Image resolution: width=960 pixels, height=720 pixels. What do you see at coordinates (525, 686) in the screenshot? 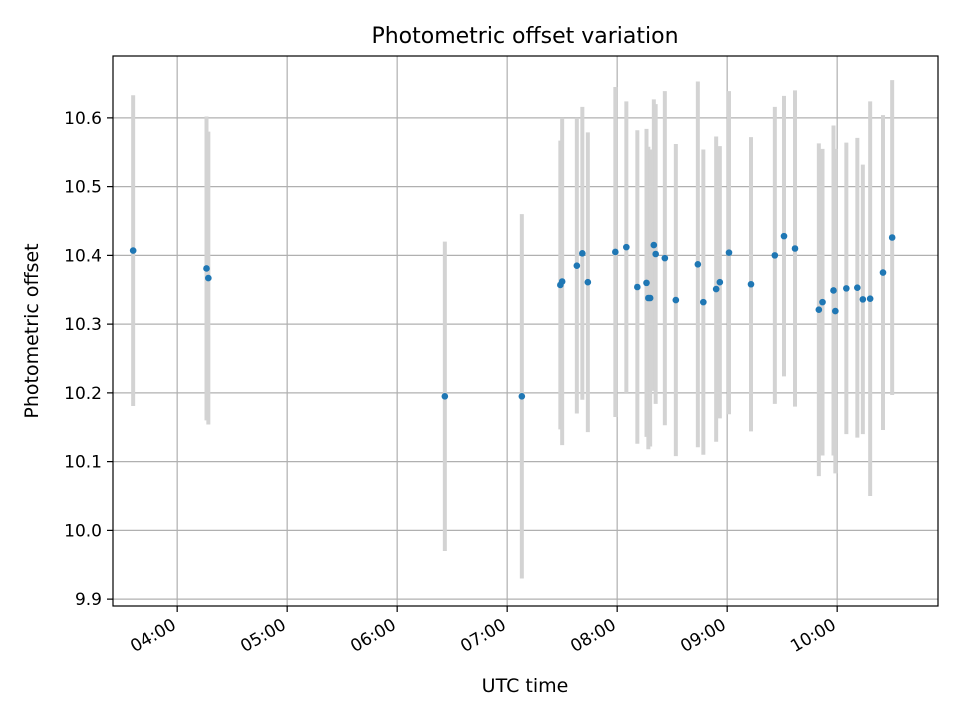
I see `x-axis-label: UTC time` at bounding box center [525, 686].